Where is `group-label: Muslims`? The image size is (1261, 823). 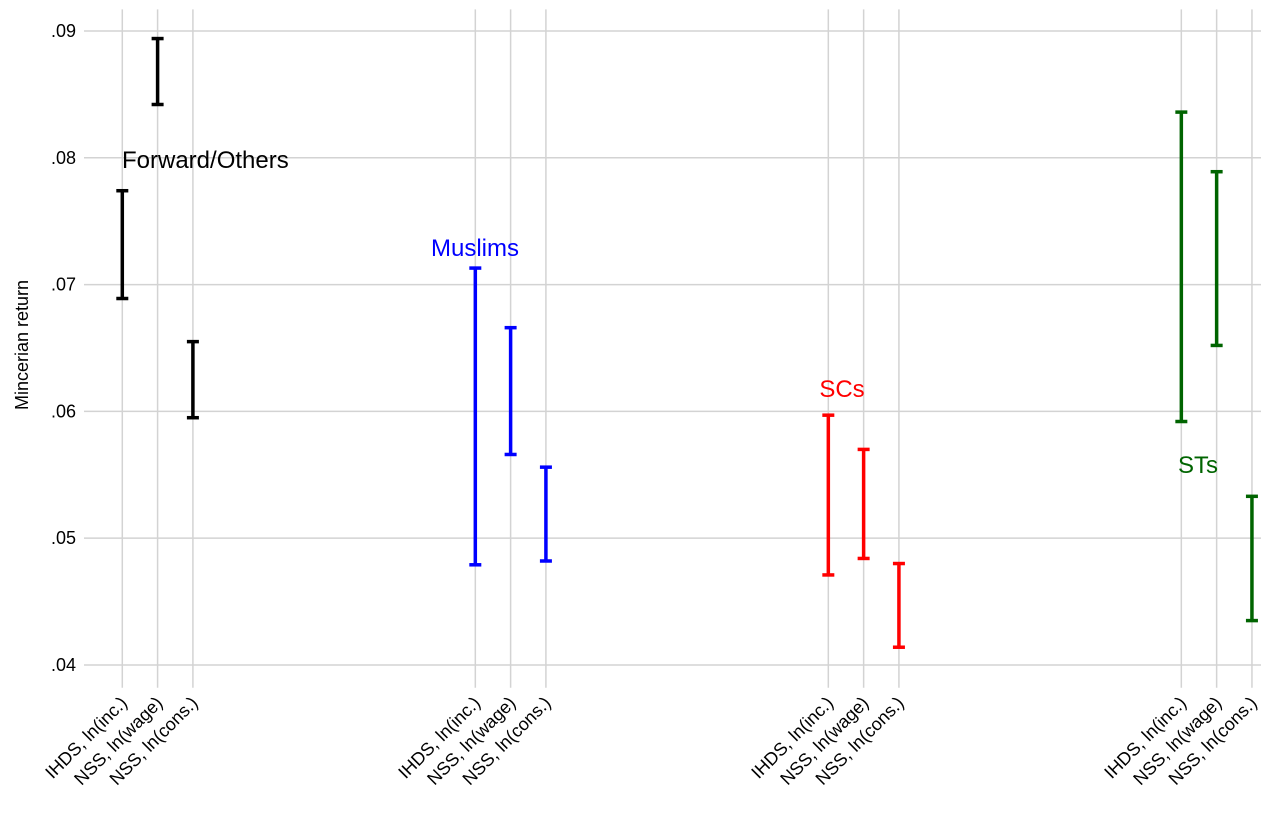
group-label: Muslims is located at coordinates (475, 248).